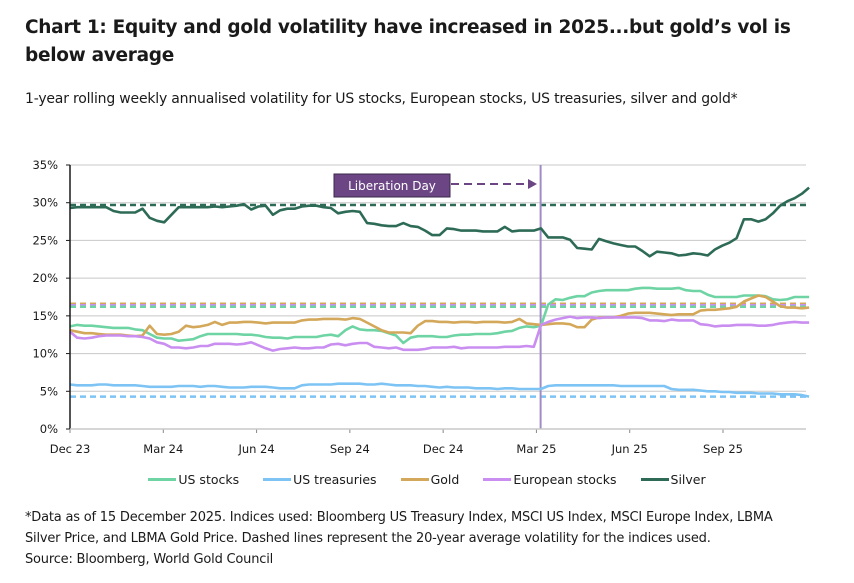  What do you see at coordinates (45, 165) in the screenshot?
I see `y-tick-label: 35%` at bounding box center [45, 165].